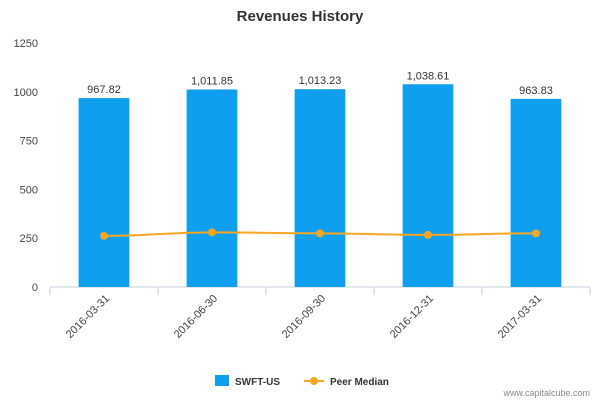  Describe the element at coordinates (536, 91) in the screenshot. I see `data-label: 963.83` at that location.